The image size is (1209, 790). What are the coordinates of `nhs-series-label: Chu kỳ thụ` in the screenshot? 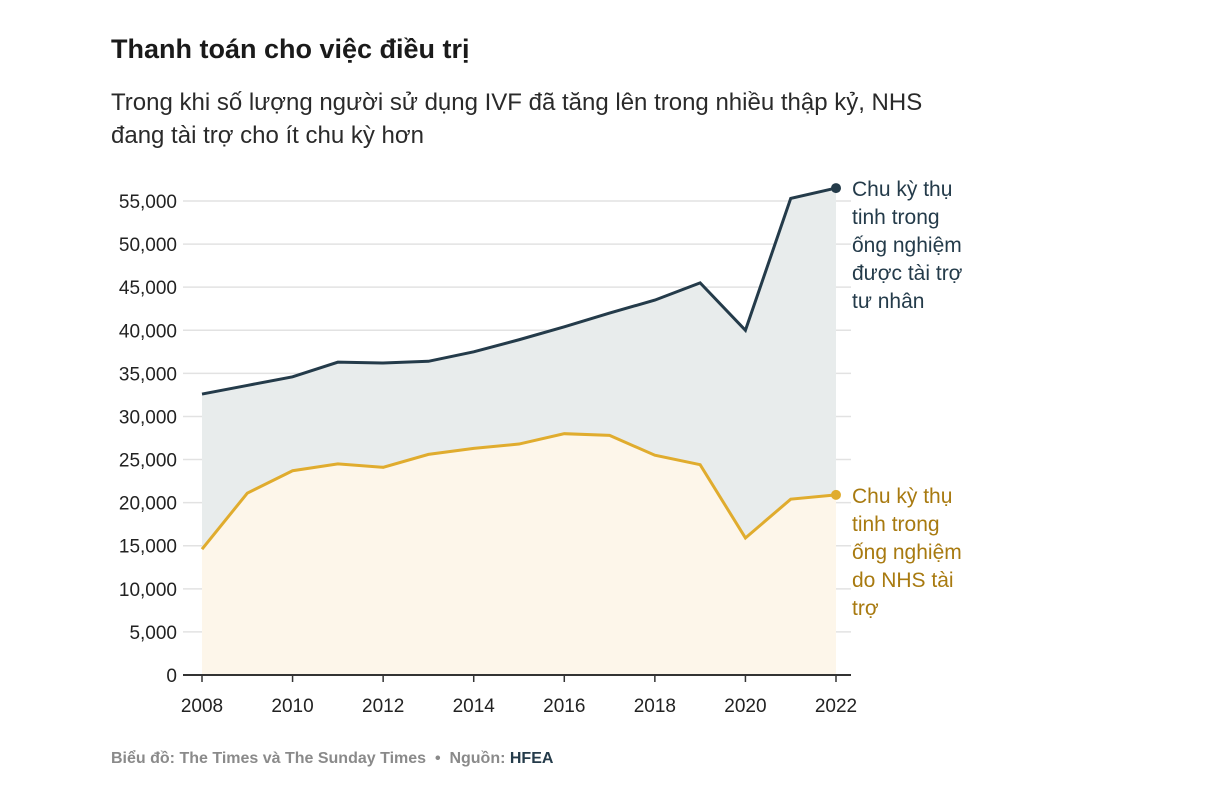 It's located at (902, 496).